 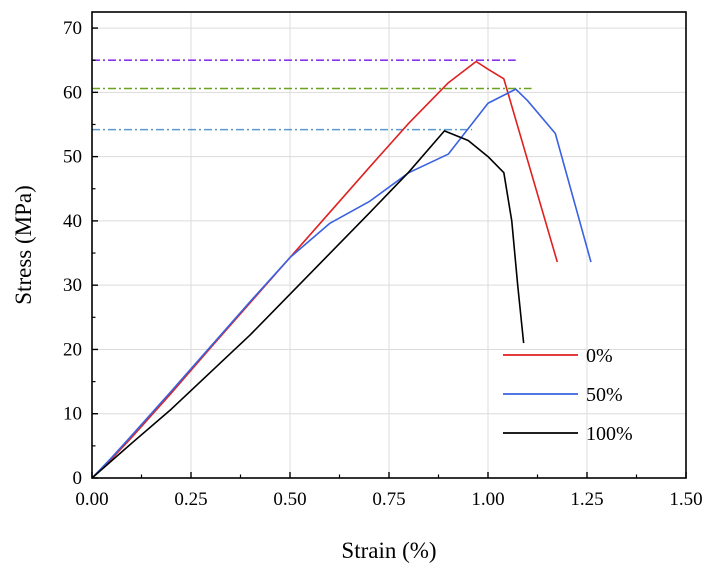 I want to click on y-tick-label: 10, so click(x=72, y=414).